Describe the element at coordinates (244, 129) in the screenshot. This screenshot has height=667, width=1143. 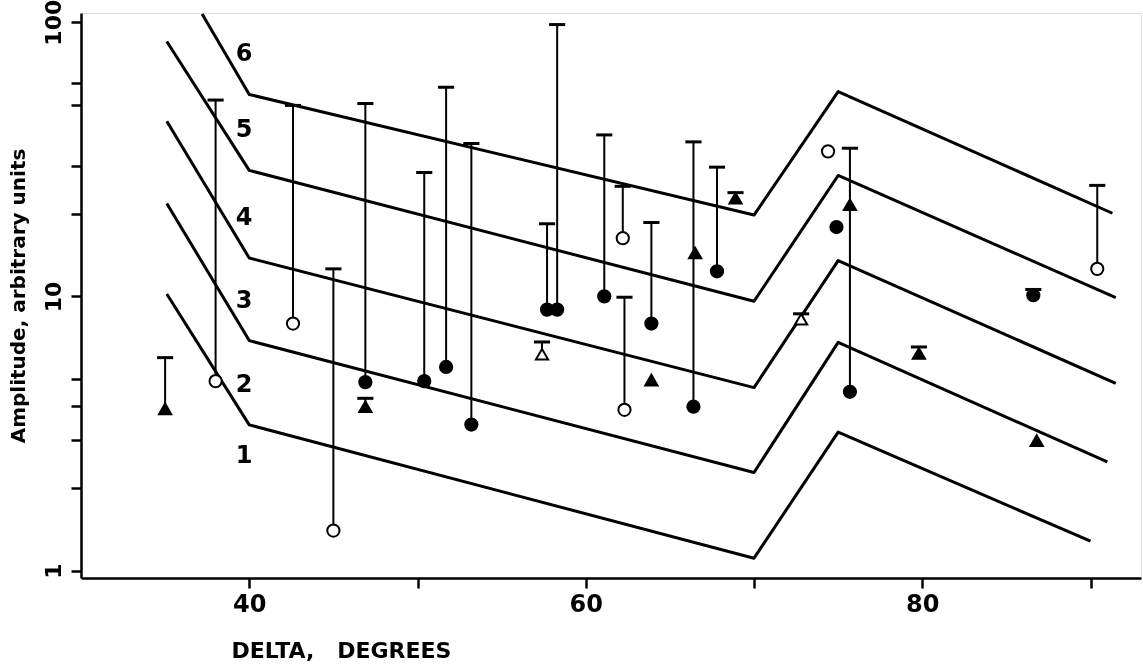
I see `annotation: 5` at that location.